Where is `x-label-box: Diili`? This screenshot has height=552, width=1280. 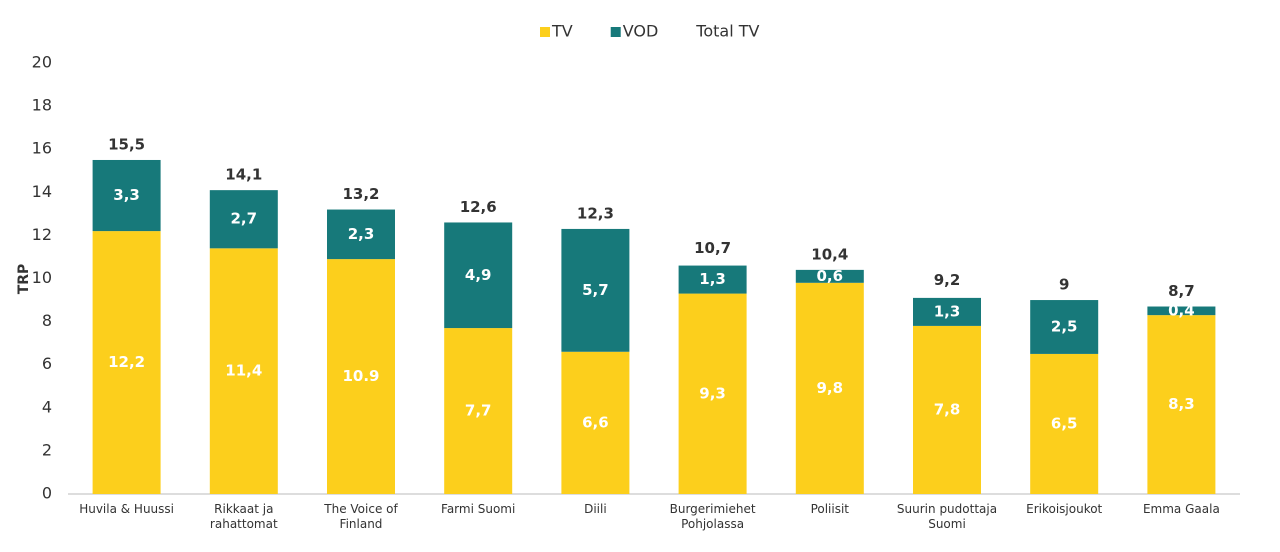 x-label-box: Diili is located at coordinates (595, 509).